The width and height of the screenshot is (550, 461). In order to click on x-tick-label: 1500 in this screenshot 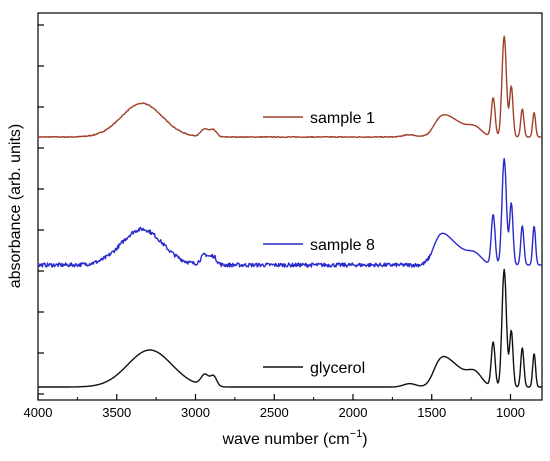, I will do `click(431, 412)`.